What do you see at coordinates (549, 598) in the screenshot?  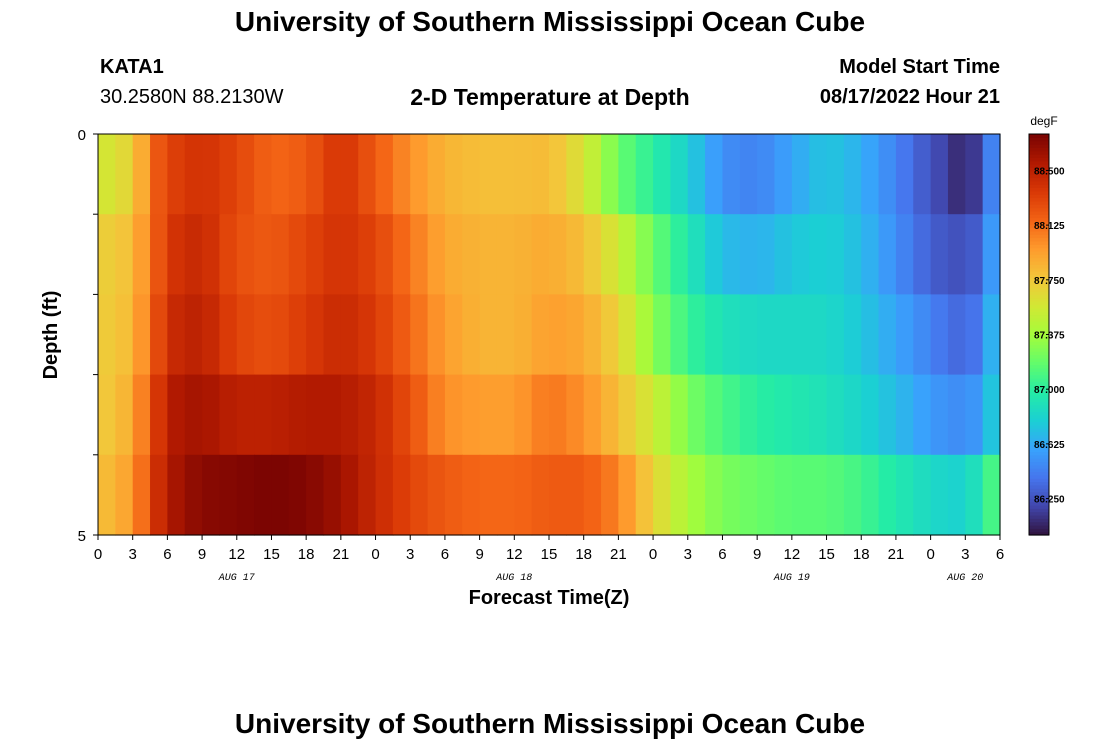 I see `x-axis-label: Forecast Time(Z)` at bounding box center [549, 598].